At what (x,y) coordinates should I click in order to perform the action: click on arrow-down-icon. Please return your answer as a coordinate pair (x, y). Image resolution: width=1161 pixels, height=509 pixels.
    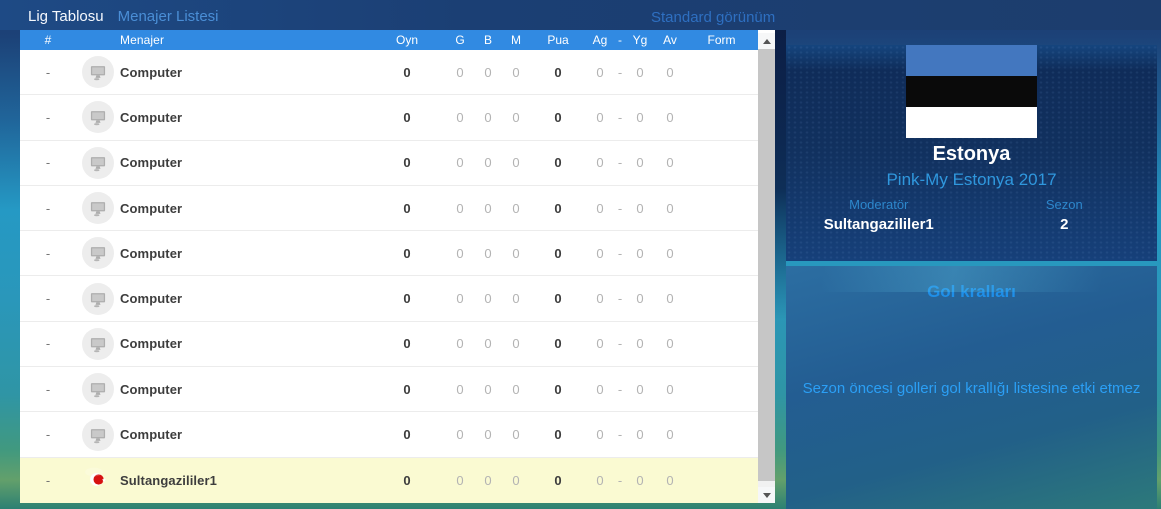
    Looking at the image, I should click on (766, 495).